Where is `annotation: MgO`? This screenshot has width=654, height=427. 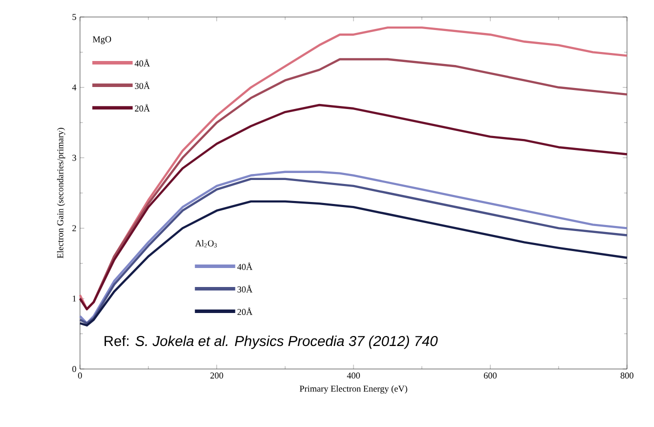 annotation: MgO is located at coordinates (102, 40).